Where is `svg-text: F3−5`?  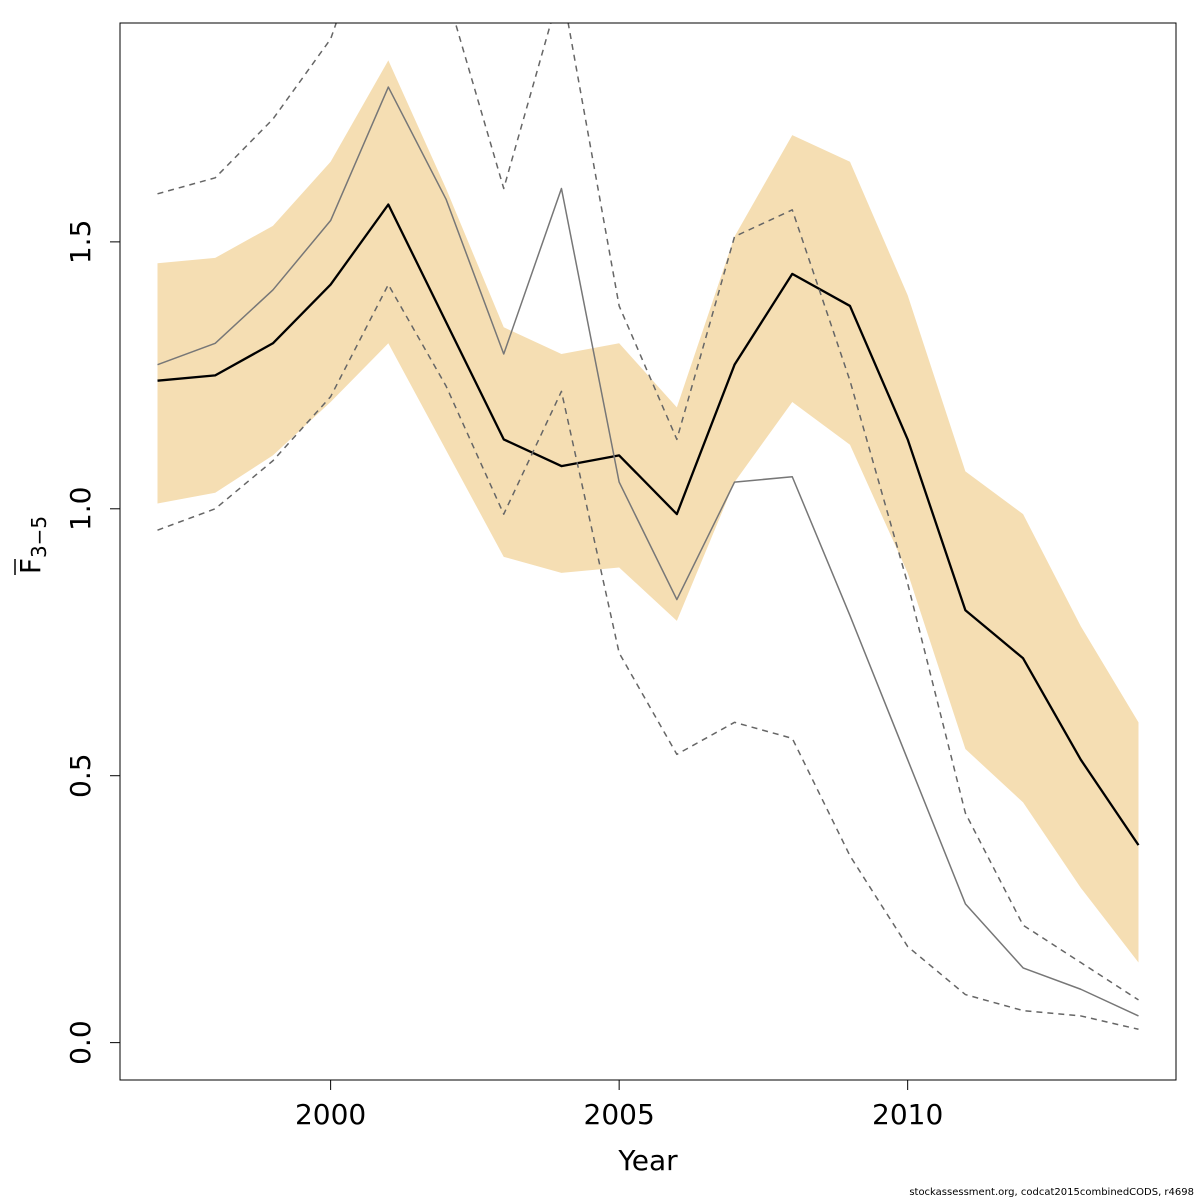 svg-text: F3−5 is located at coordinates (32, 545).